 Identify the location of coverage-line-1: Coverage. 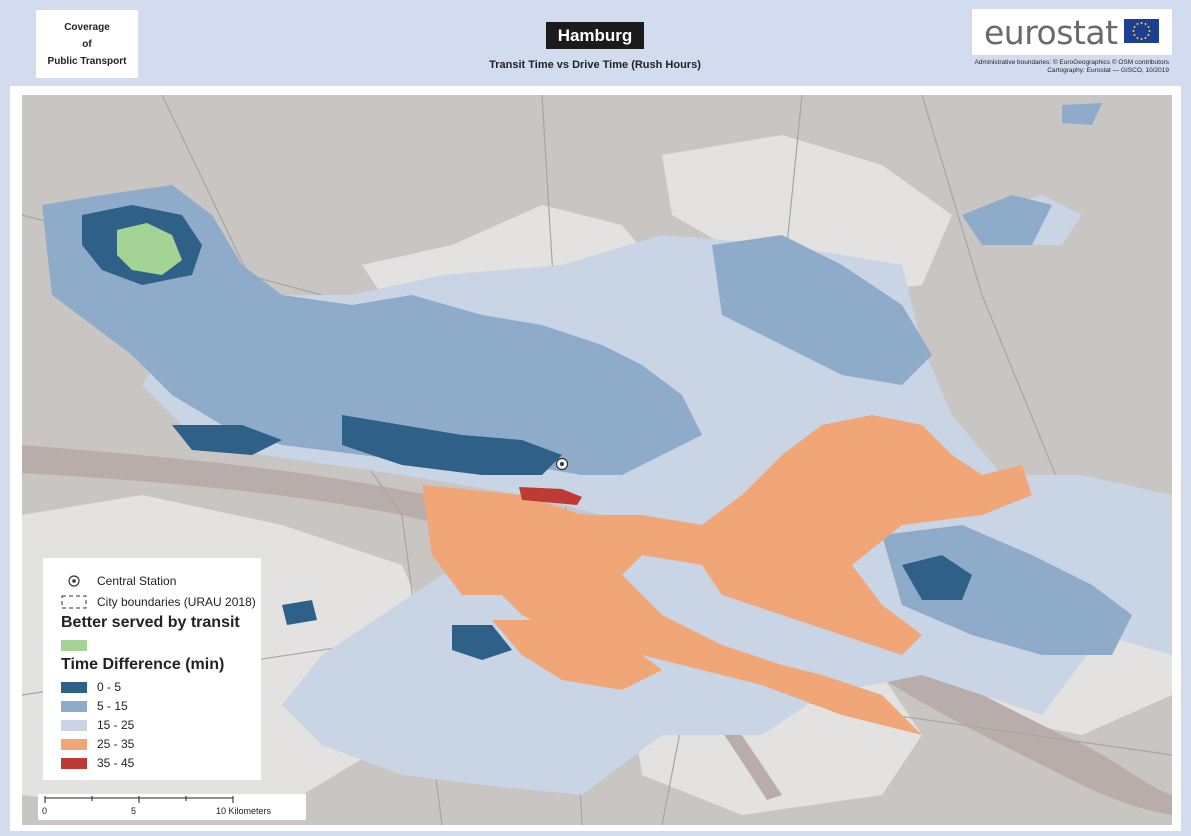
(87, 27).